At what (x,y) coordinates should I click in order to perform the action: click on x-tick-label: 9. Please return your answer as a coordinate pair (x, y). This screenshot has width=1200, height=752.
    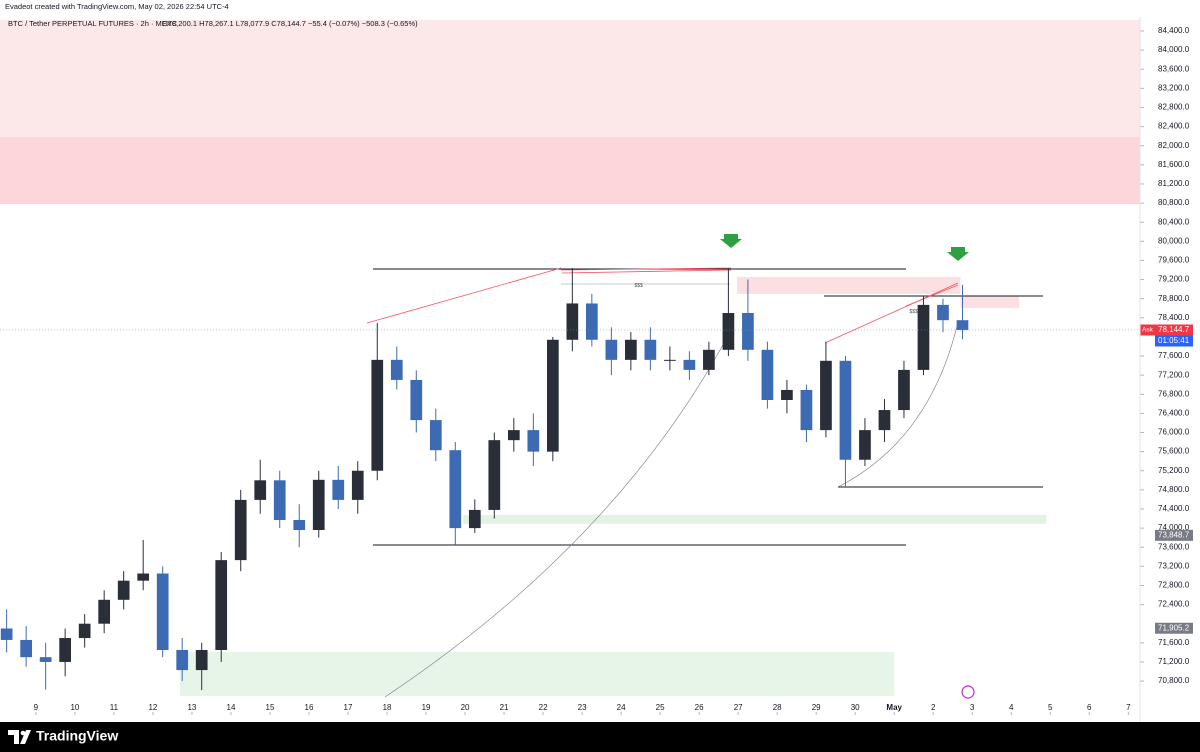
    Looking at the image, I should click on (36, 707).